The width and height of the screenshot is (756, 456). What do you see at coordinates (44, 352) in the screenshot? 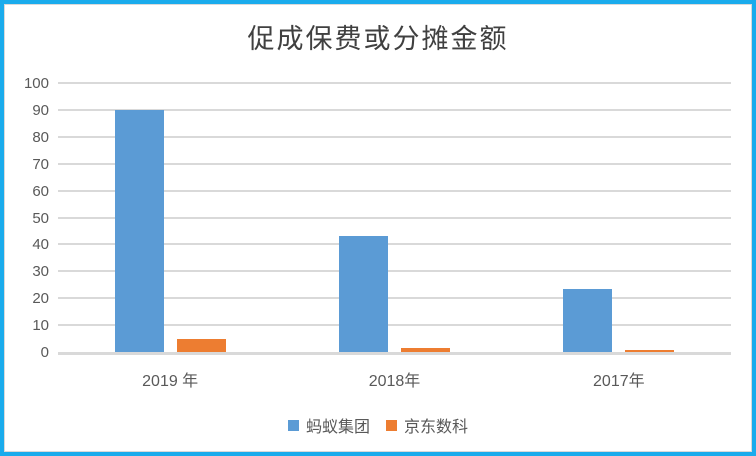
I see `y-tick-label-0: 0` at bounding box center [44, 352].